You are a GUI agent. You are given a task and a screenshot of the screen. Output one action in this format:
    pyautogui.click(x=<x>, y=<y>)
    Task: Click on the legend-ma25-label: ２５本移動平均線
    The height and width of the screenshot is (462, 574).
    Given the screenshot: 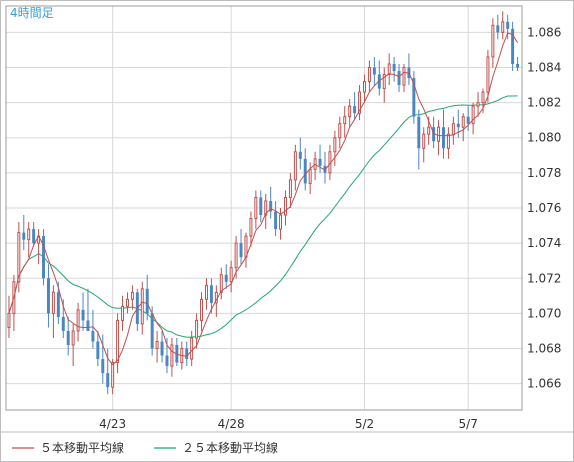 What is the action you would take?
    pyautogui.click(x=230, y=447)
    